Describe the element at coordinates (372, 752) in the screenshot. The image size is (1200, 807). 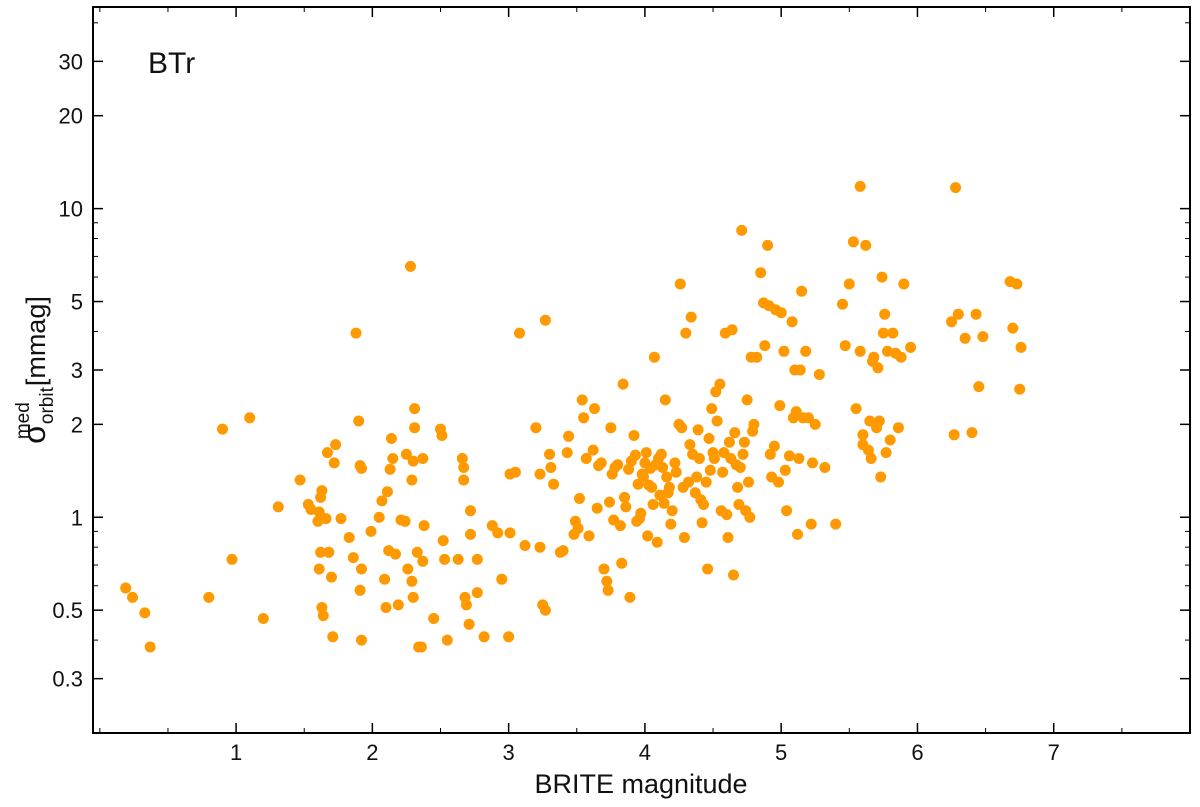
I see `x-tick-label: 2` at that location.